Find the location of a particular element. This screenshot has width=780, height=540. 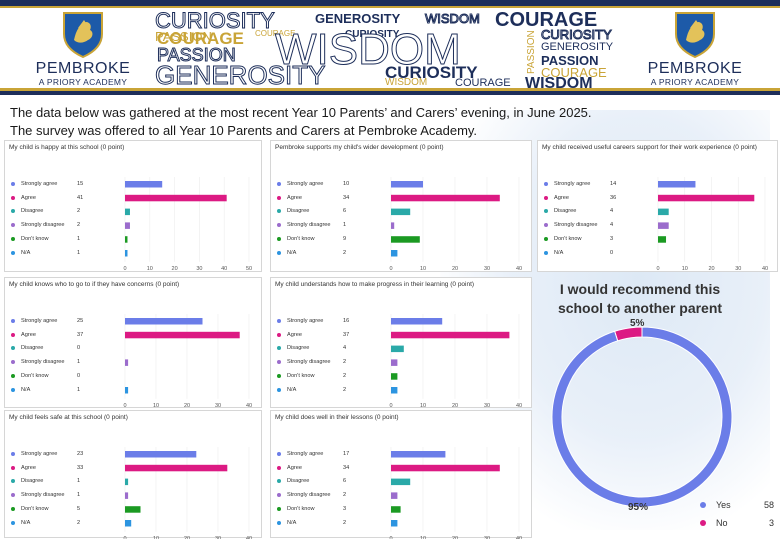

legend-row: Strongly disagree 1 is located at coordinates (54, 495).